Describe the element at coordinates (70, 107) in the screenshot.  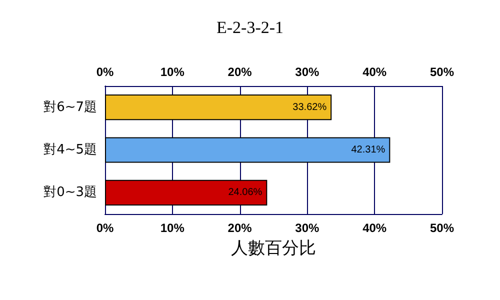
I see `y-tick-label: 對6~7題` at that location.